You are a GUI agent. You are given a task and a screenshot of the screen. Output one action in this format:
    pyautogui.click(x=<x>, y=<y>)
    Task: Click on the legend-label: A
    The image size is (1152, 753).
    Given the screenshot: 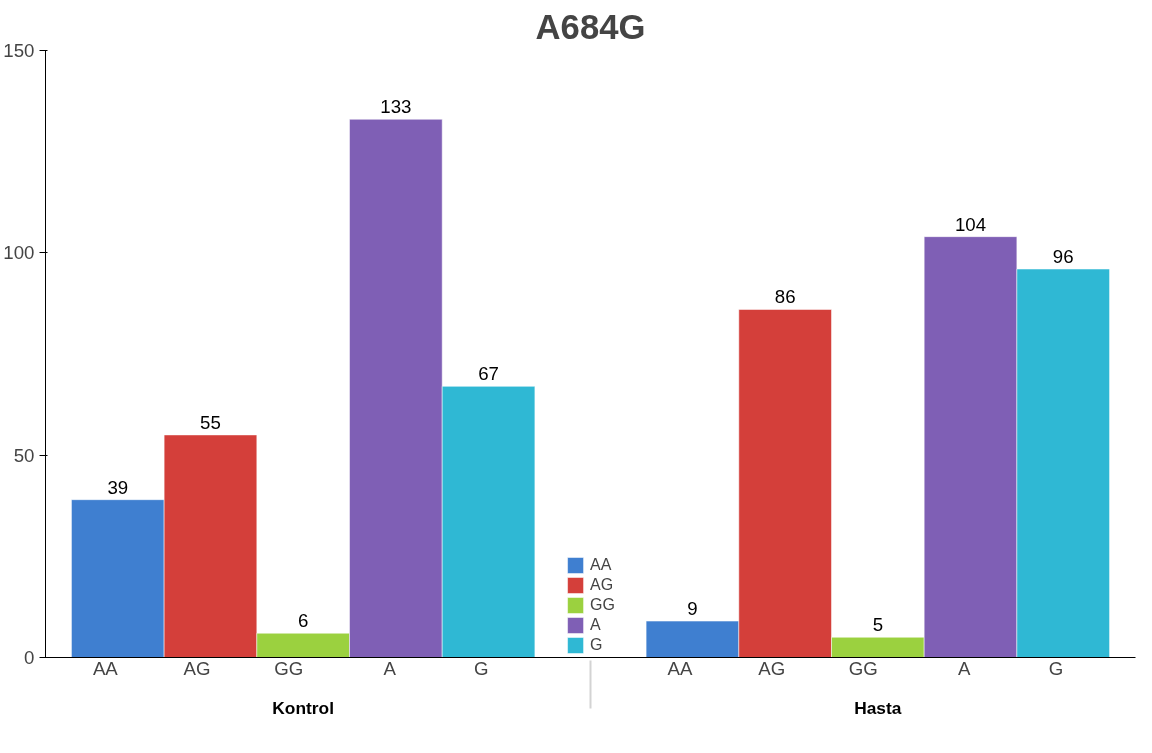 What is the action you would take?
    pyautogui.click(x=596, y=625)
    